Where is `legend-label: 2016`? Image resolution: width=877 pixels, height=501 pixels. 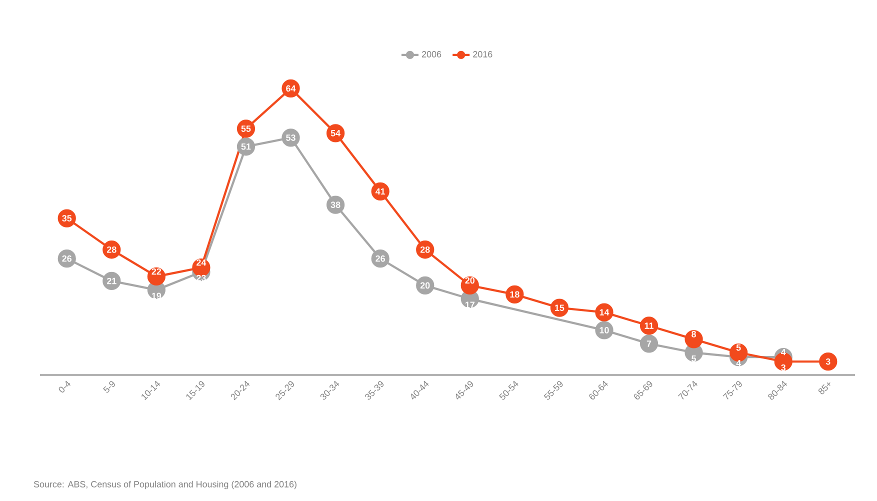 legend-label: 2016 is located at coordinates (482, 54).